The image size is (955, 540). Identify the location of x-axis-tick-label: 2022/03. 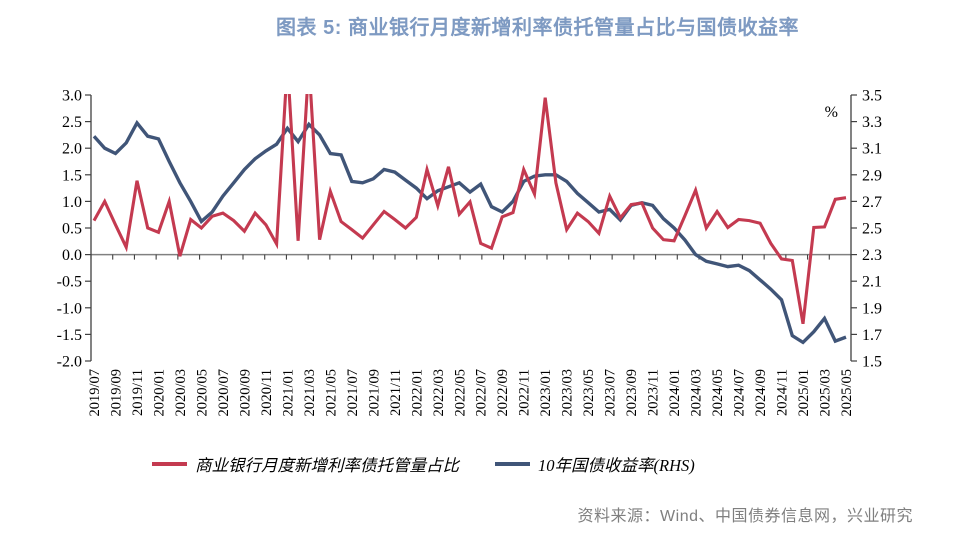
(439, 393).